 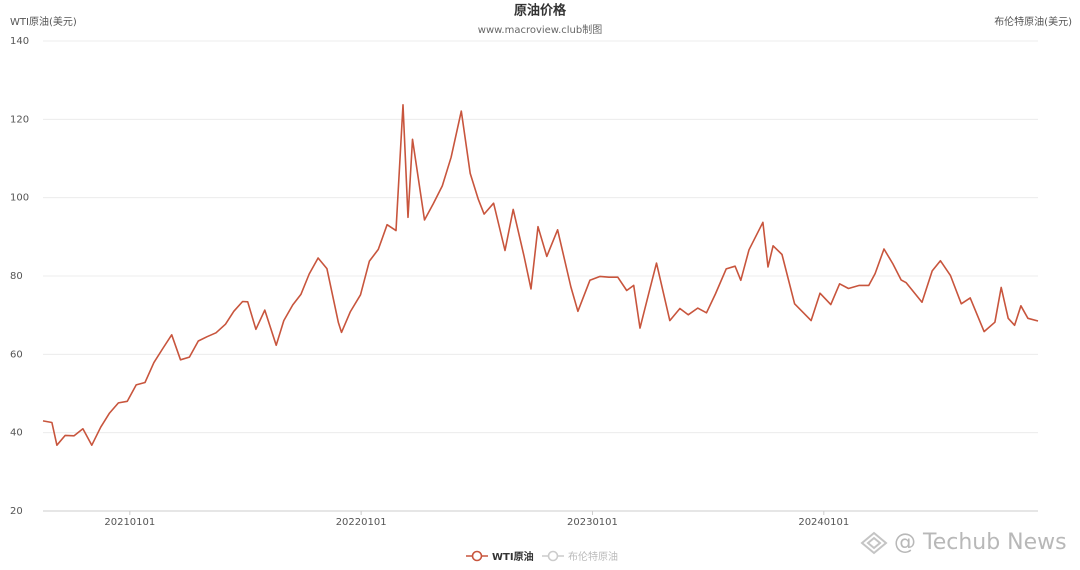 I want to click on x-tick-label: 20210101, so click(x=129, y=522).